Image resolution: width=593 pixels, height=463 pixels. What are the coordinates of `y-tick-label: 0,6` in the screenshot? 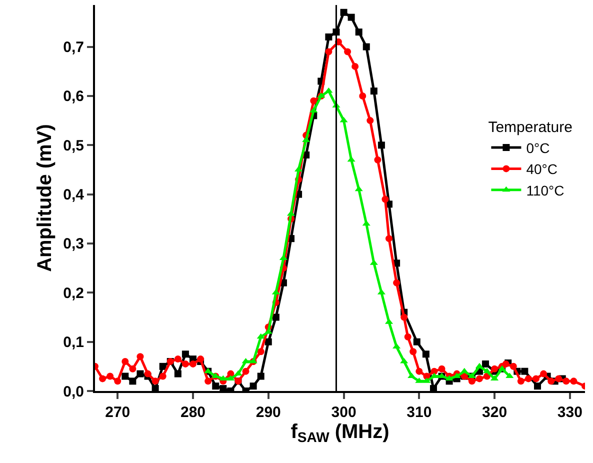 It's located at (73, 97).